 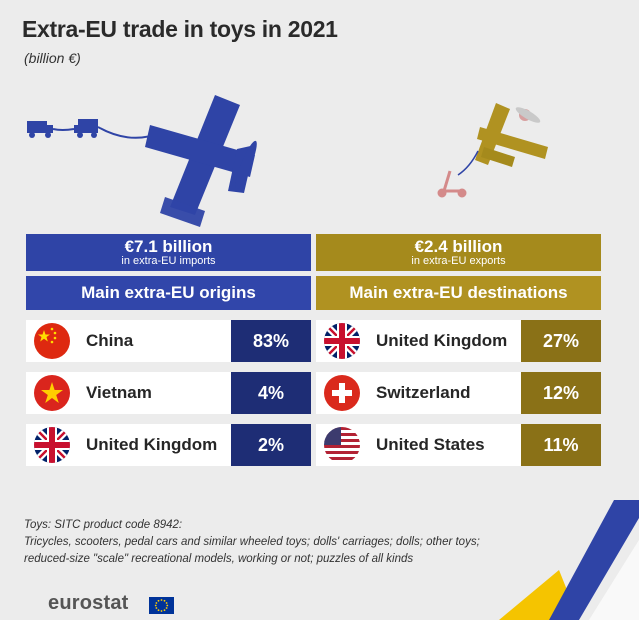 I want to click on table-row: United Kingdom 27%, so click(x=458, y=341).